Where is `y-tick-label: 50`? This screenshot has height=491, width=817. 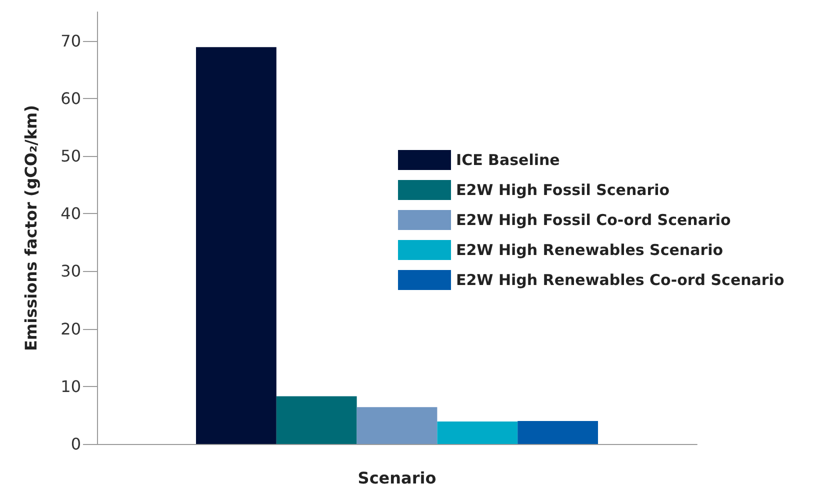 y-tick-label: 50 is located at coordinates (70, 156).